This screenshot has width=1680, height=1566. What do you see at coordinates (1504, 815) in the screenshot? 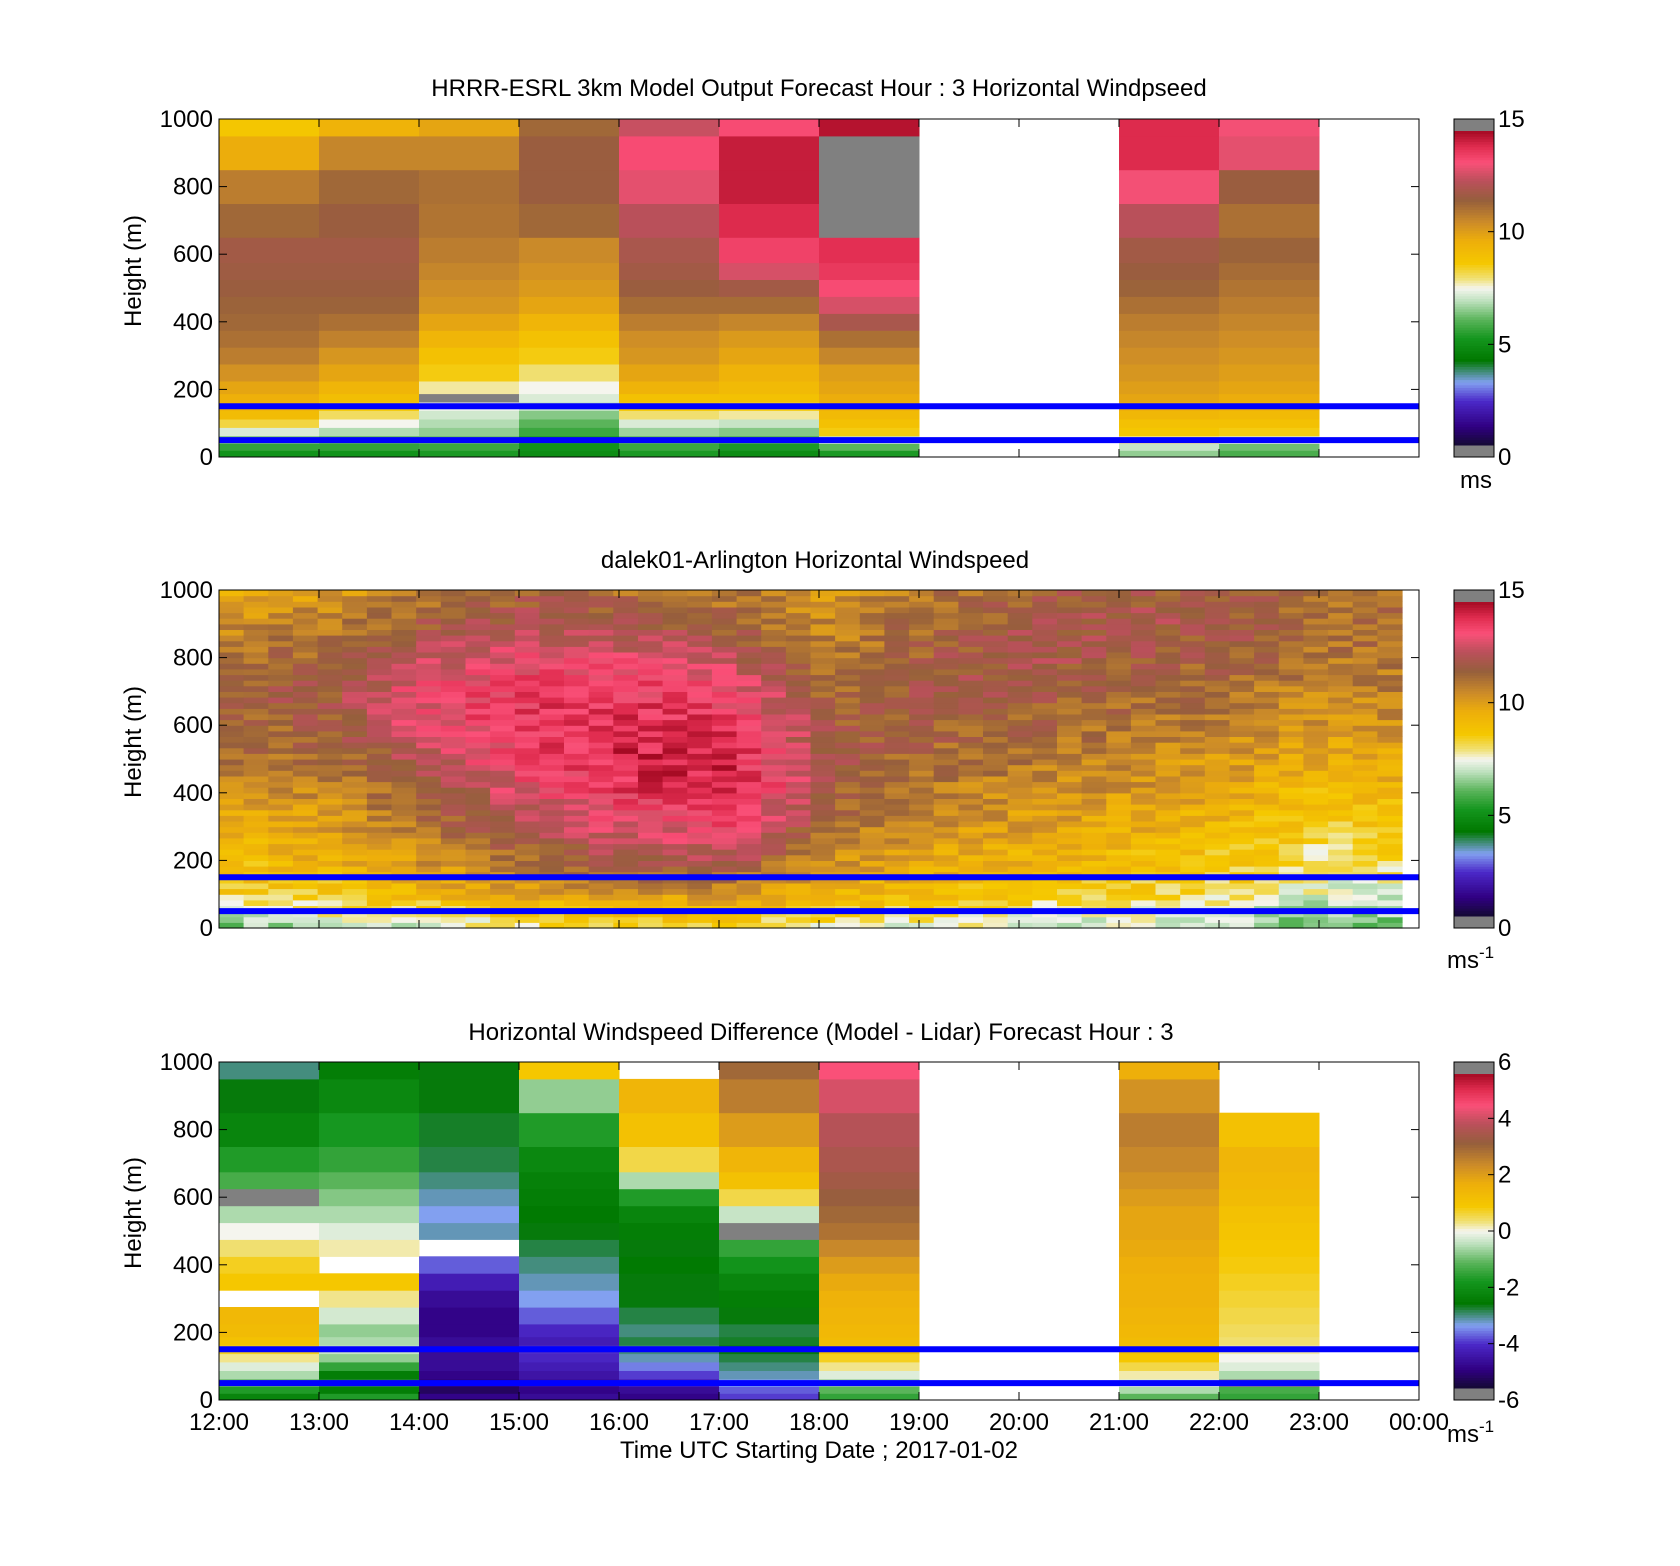
I see `colorbar-tick-label: 5` at bounding box center [1504, 815].